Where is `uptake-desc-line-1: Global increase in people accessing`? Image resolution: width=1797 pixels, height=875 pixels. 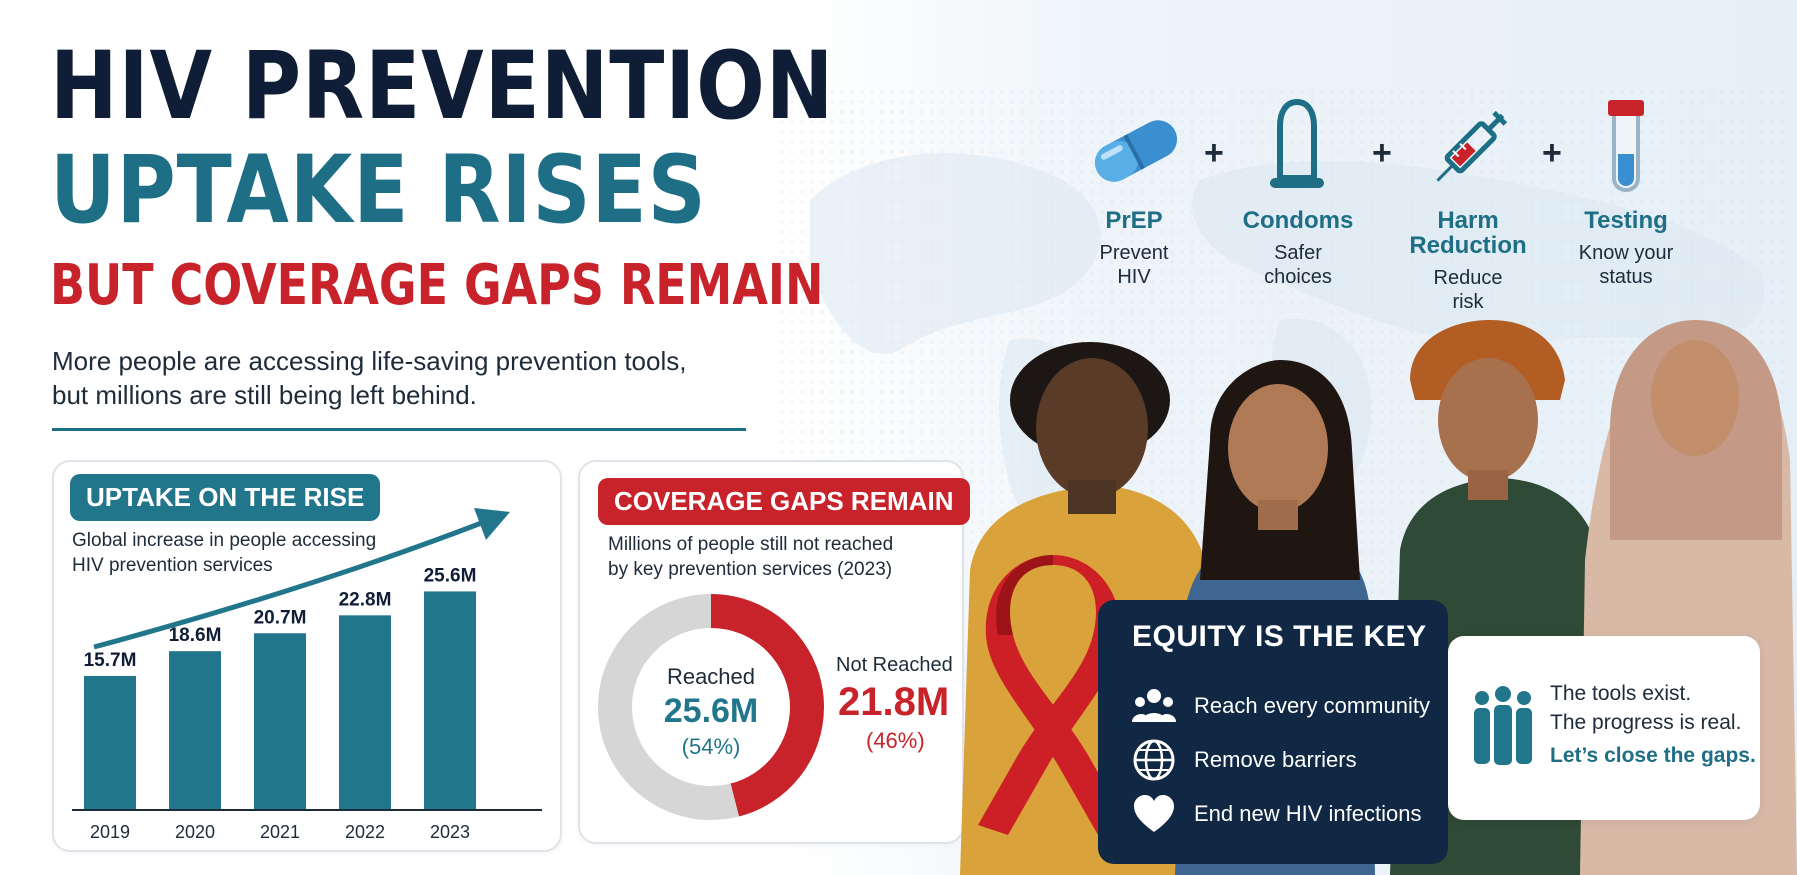 uptake-desc-line-1: Global increase in people accessing is located at coordinates (224, 540).